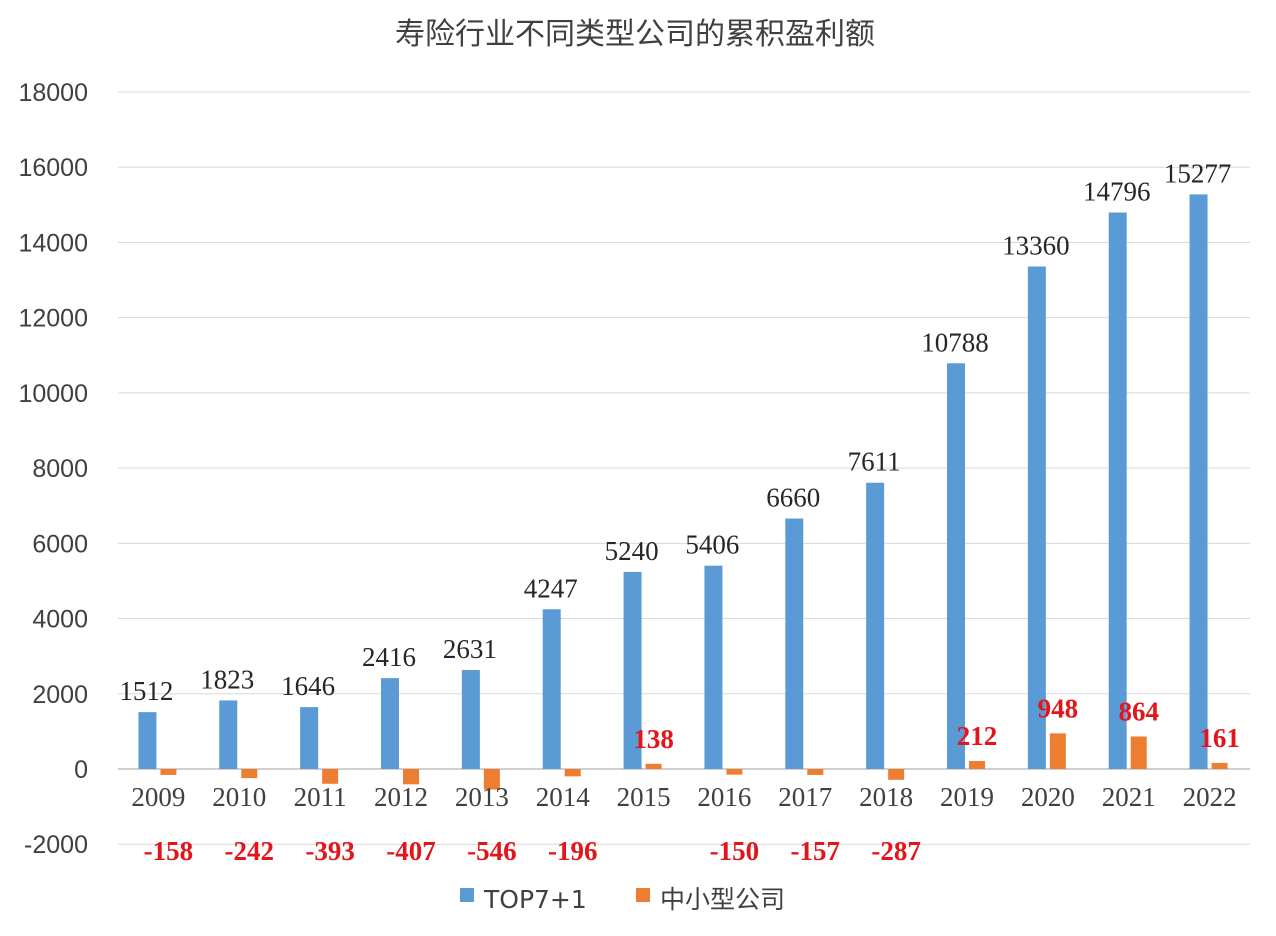  Describe the element at coordinates (227, 679) in the screenshot. I see `data-label-top7: 1823` at that location.